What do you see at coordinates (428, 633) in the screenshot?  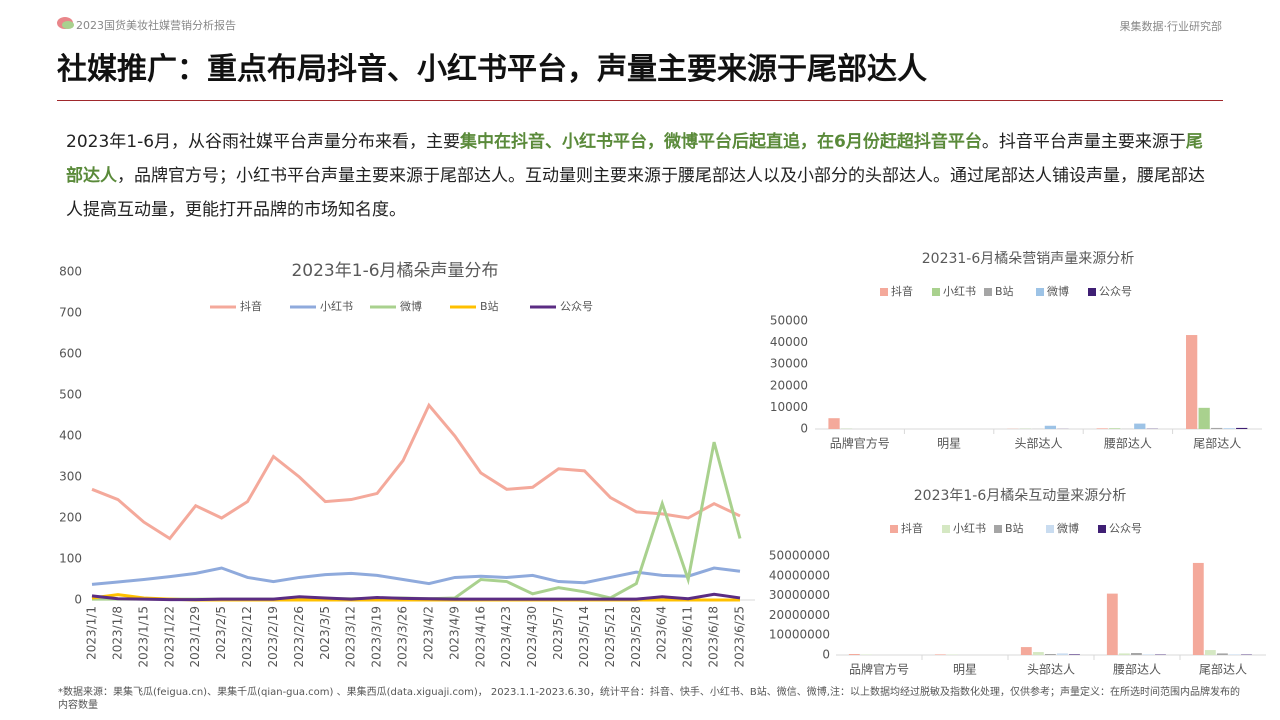 I see `x-tick-label: 2023/4/2` at bounding box center [428, 633].